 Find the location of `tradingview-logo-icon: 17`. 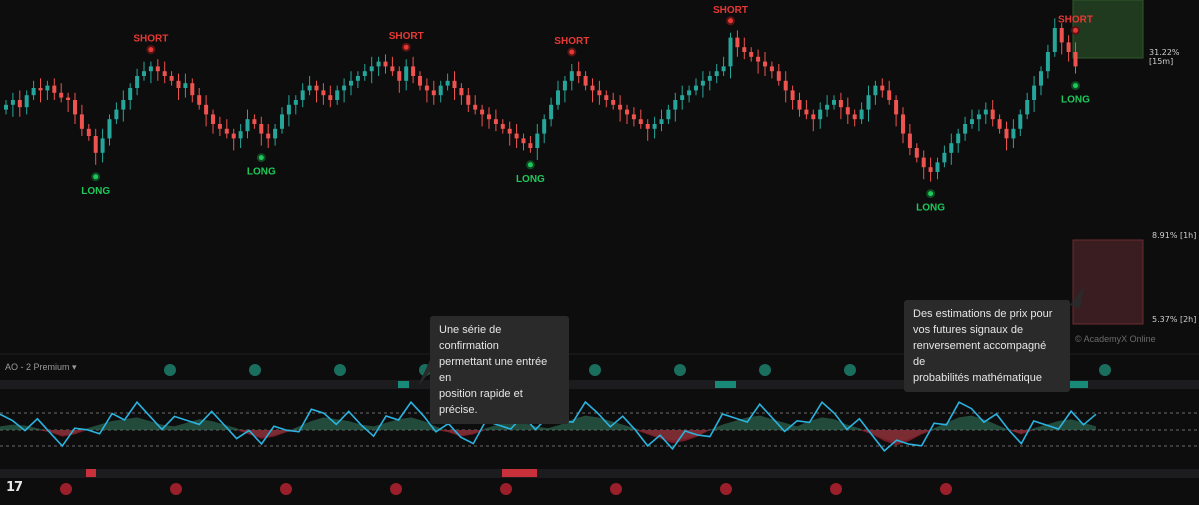

tradingview-logo-icon: 17 is located at coordinates (14, 487).